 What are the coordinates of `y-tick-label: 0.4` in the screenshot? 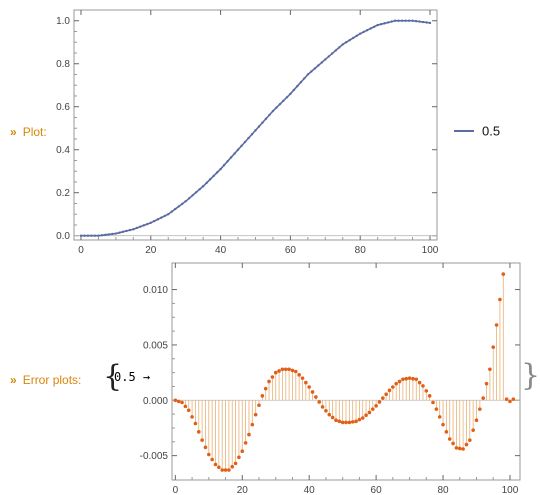 It's located at (63, 150).